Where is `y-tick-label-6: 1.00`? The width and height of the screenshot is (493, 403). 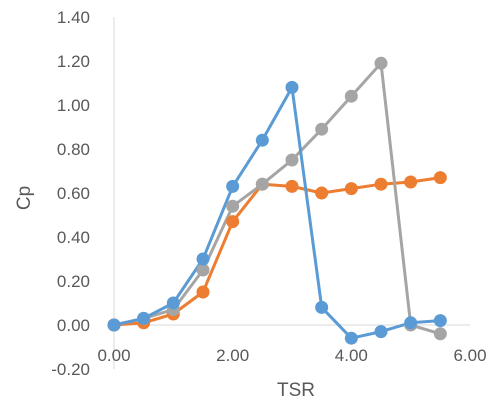
y-tick-label-6: 1.00 is located at coordinates (73, 105).